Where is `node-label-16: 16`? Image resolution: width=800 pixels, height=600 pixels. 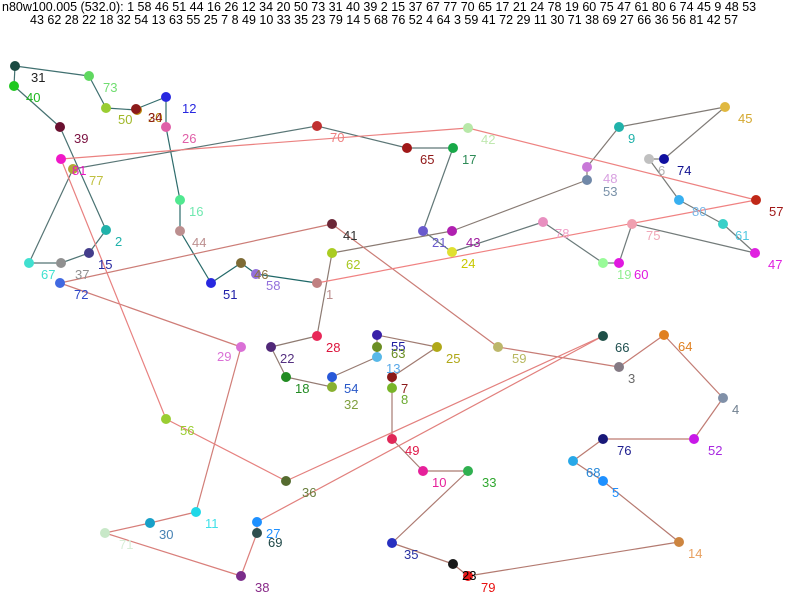
node-label-16: 16 is located at coordinates (196, 211).